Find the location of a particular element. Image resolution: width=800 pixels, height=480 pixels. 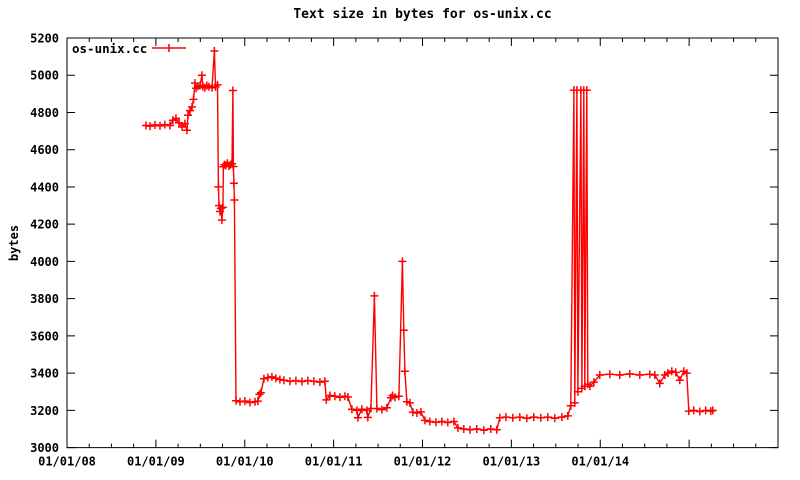

x-tick-label: 01/01/10 is located at coordinates (245, 462).